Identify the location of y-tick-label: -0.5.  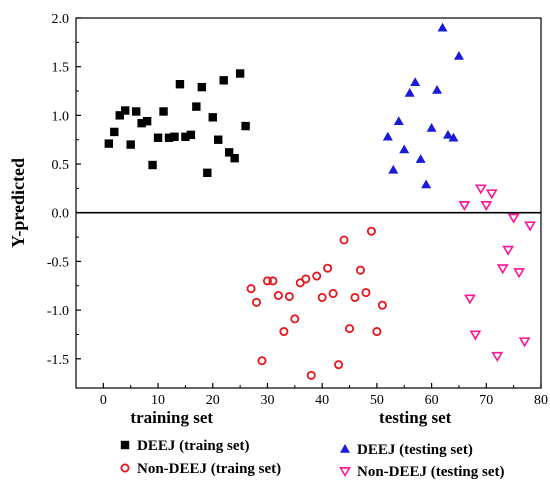
(58, 262).